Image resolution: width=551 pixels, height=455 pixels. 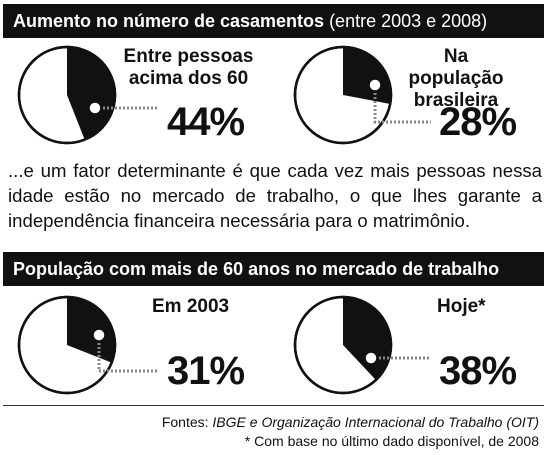 What do you see at coordinates (273, 405) in the screenshot?
I see `footer-divider` at bounding box center [273, 405].